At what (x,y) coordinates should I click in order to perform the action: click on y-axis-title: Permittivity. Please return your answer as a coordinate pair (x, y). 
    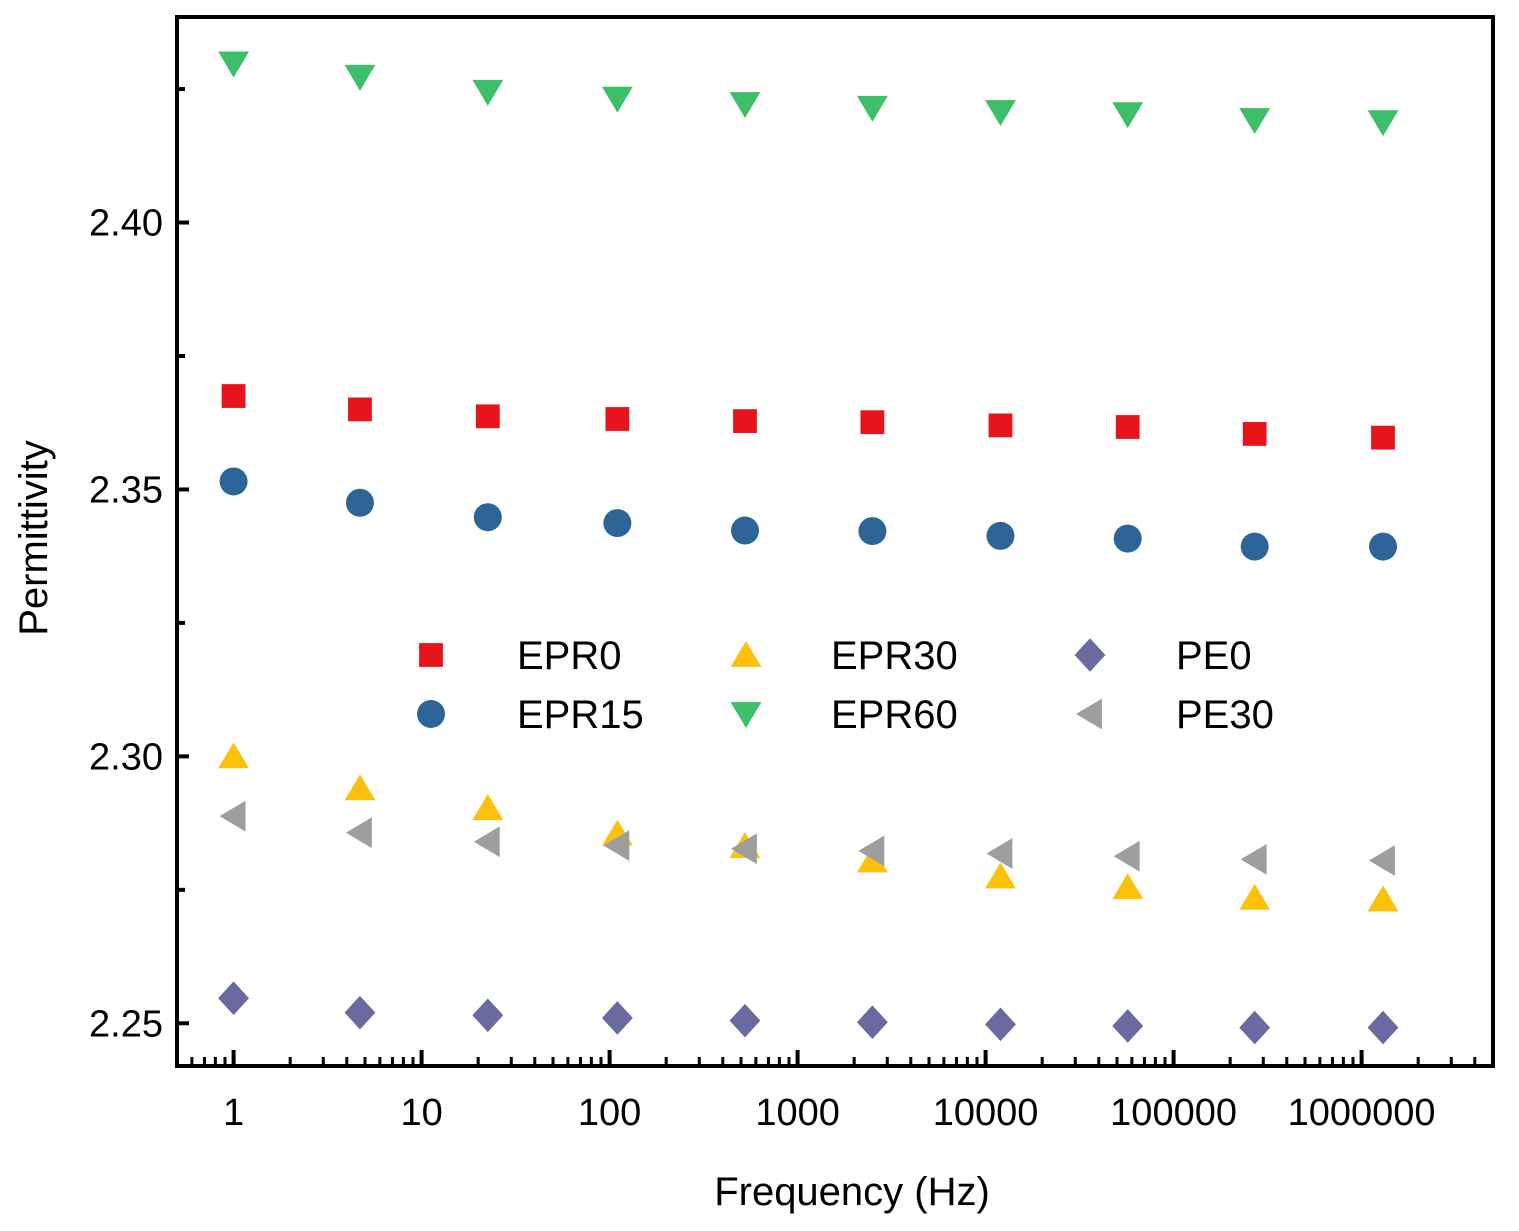
    Looking at the image, I should click on (34, 538).